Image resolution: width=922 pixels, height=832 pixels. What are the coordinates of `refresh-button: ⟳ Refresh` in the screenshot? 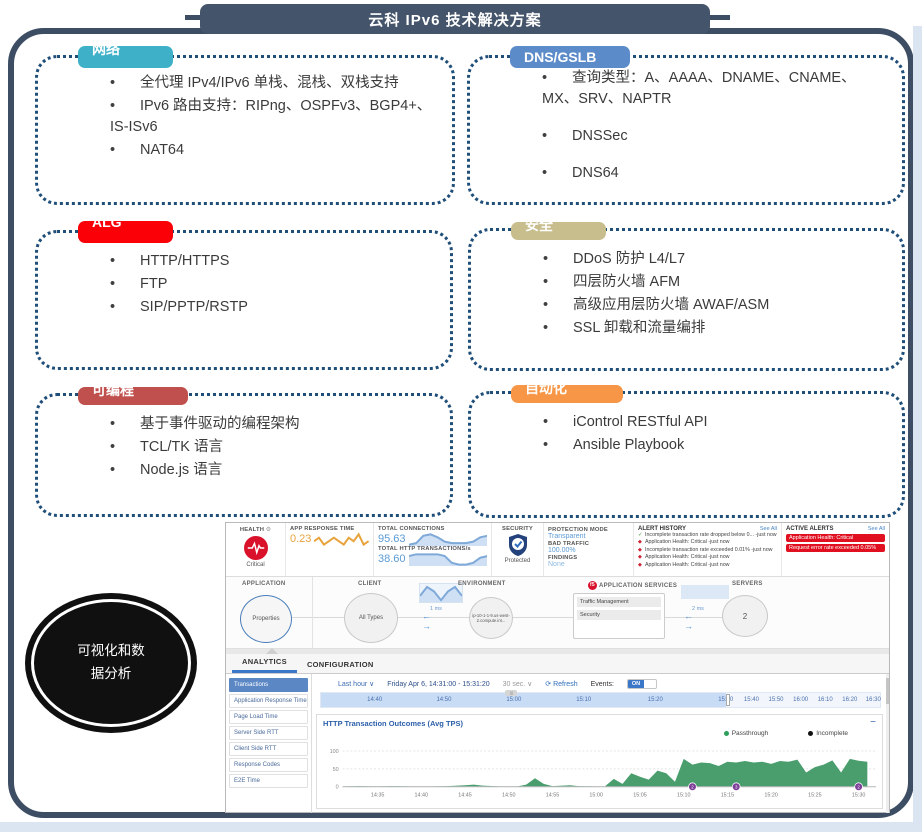 It's located at (561, 684).